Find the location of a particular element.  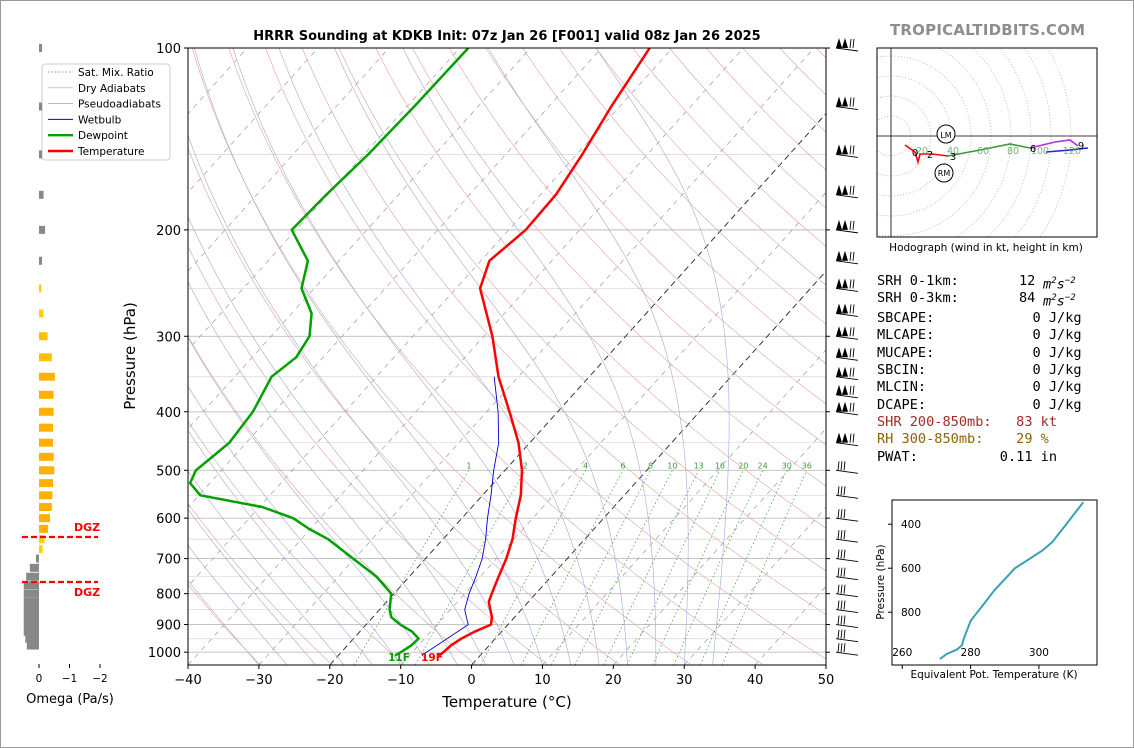

hodograph-caption: Hodograph (wind in kt, height in km) is located at coordinates (986, 248).